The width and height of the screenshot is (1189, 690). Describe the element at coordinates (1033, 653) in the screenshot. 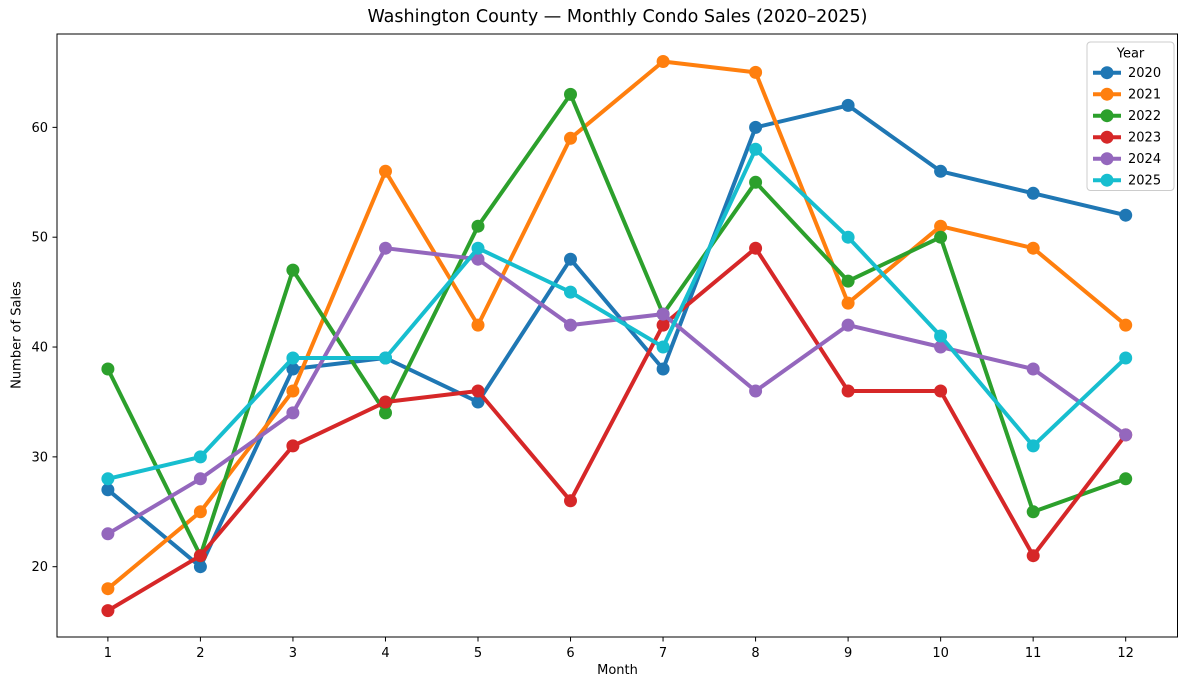

I see `x-tick-label: 11` at that location.